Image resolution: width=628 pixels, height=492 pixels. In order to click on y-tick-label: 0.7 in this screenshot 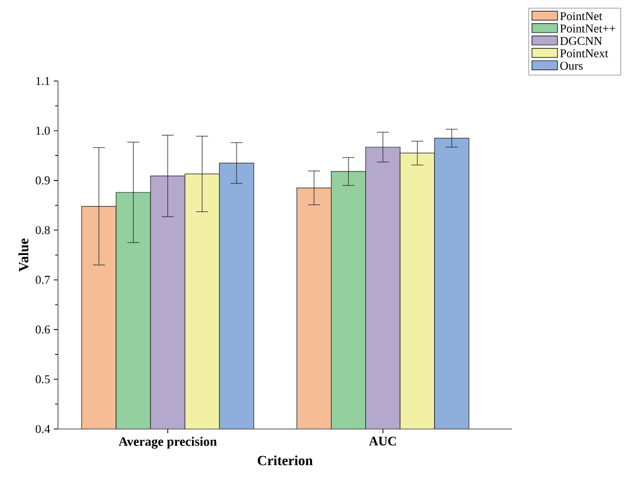, I will do `click(43, 280)`.